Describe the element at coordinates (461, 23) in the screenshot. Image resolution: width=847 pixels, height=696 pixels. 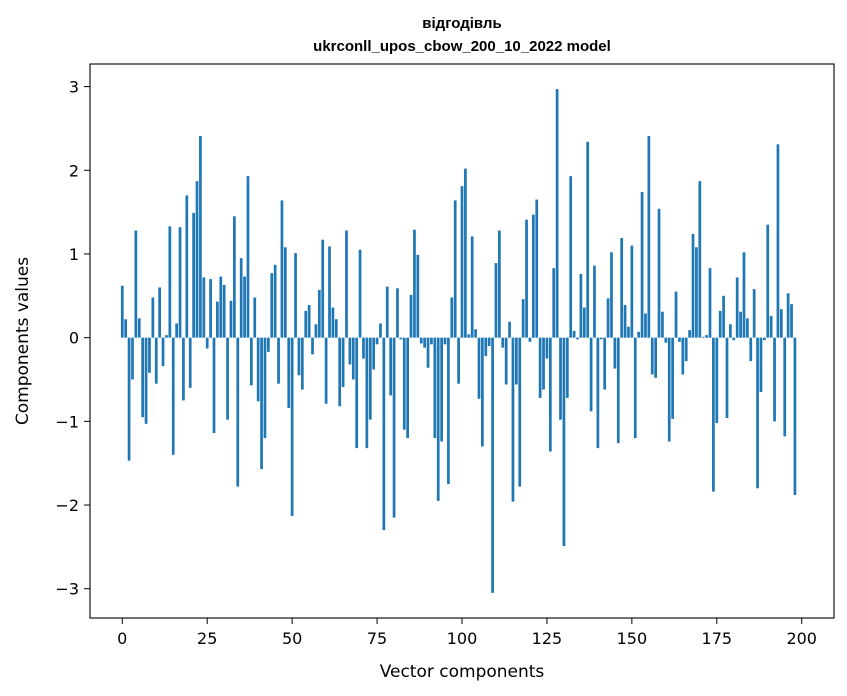
I see `chart-title: відгодівль` at that location.